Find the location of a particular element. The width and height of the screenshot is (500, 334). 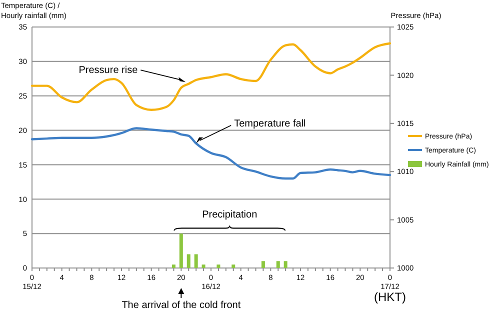

annotation: Precipitation is located at coordinates (230, 215).